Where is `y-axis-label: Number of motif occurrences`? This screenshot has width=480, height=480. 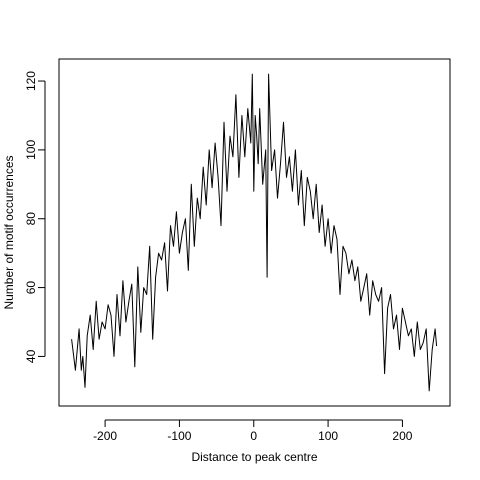
y-axis-label: Number of motif occurrences is located at coordinates (9, 232).